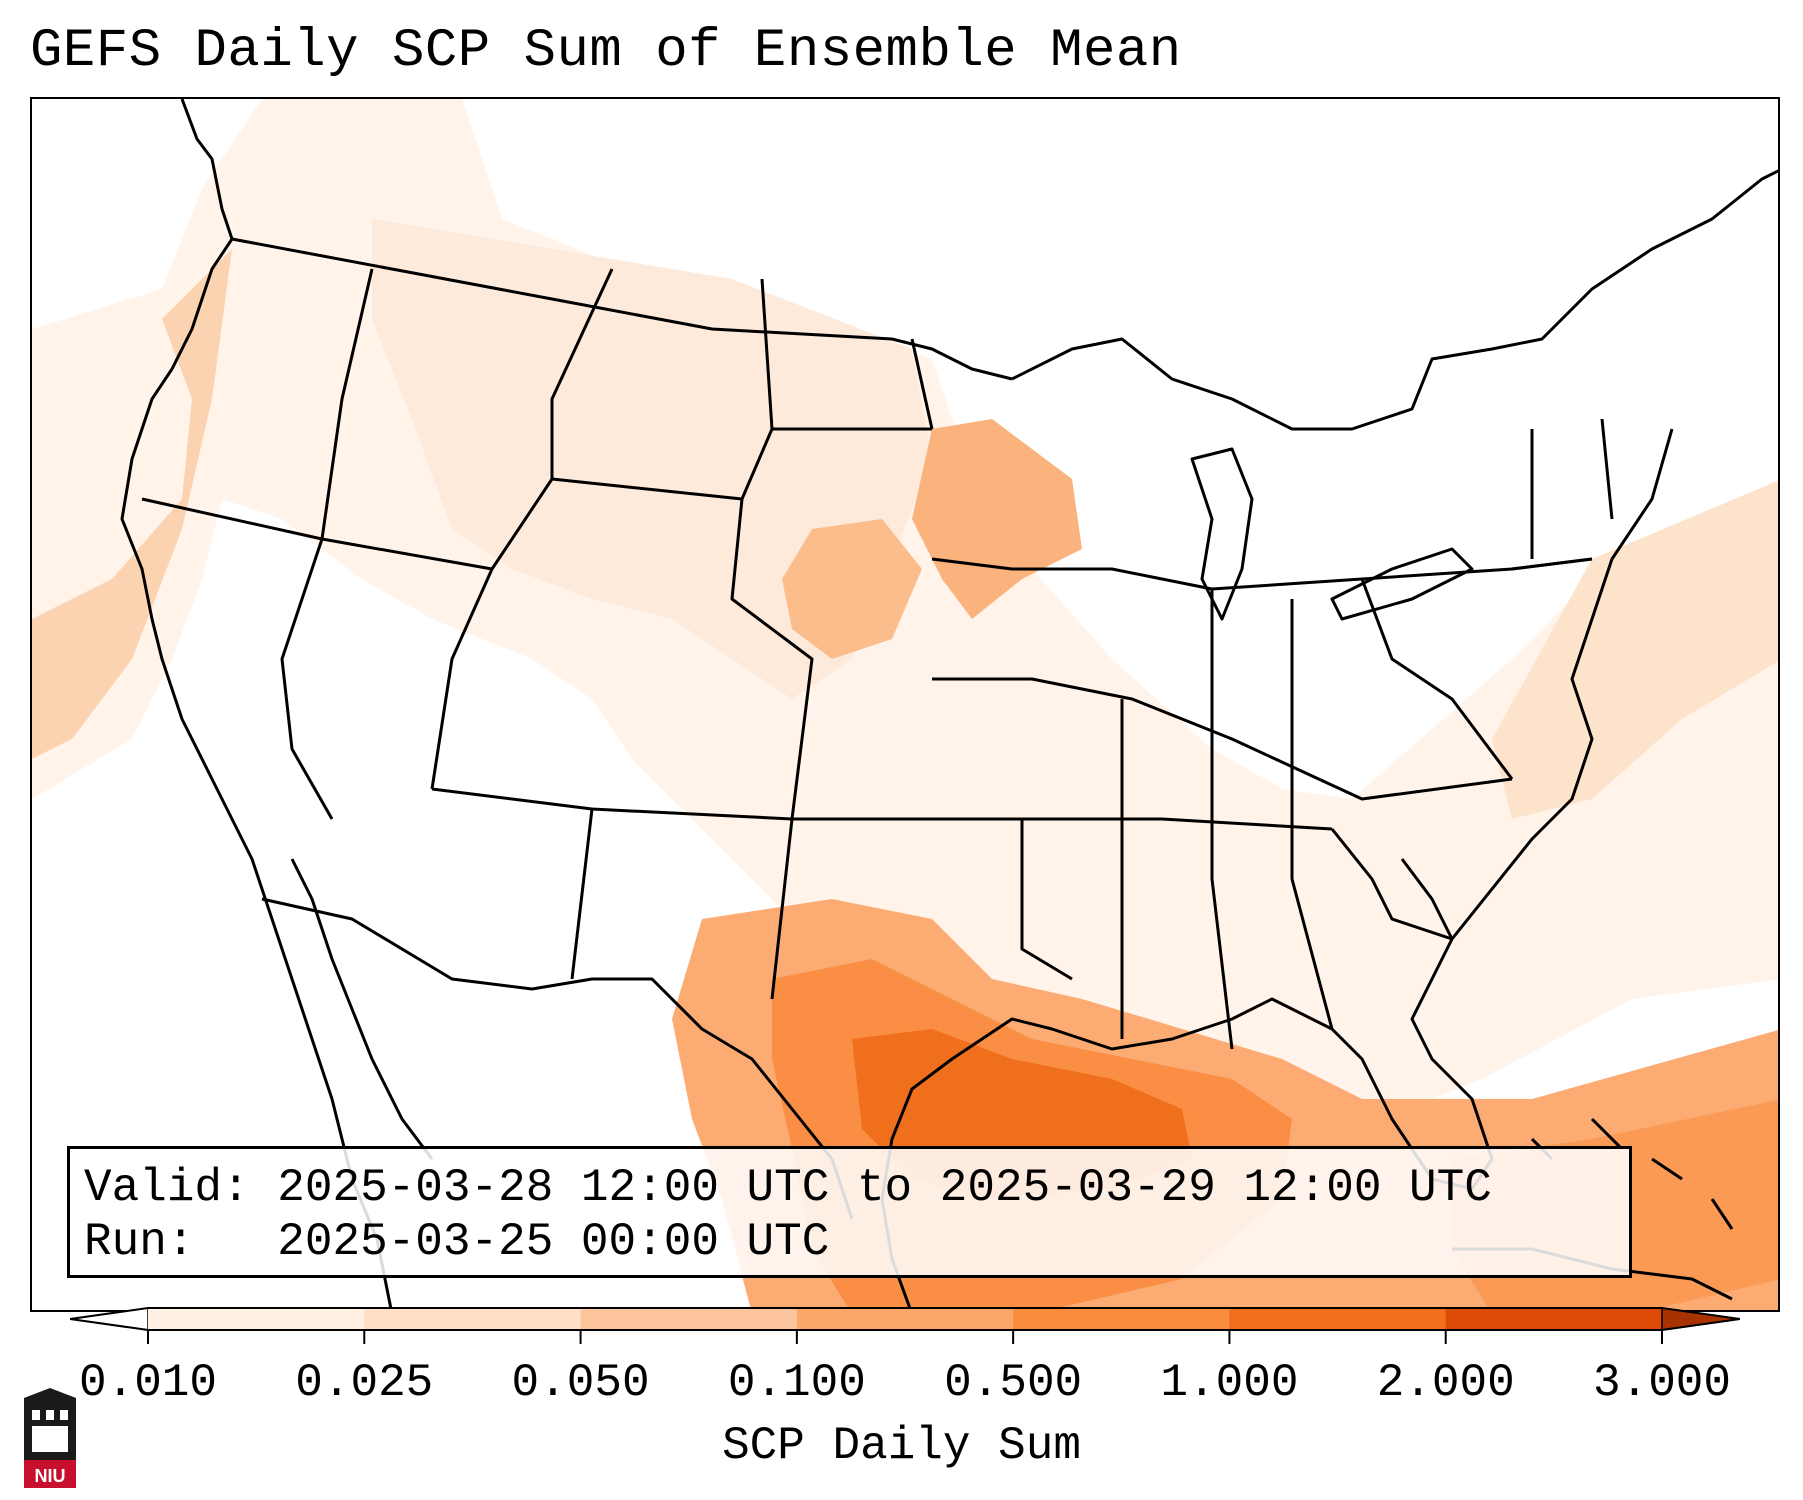  I want to click on colorbar-tick-label: 0.100, so click(796, 1383).